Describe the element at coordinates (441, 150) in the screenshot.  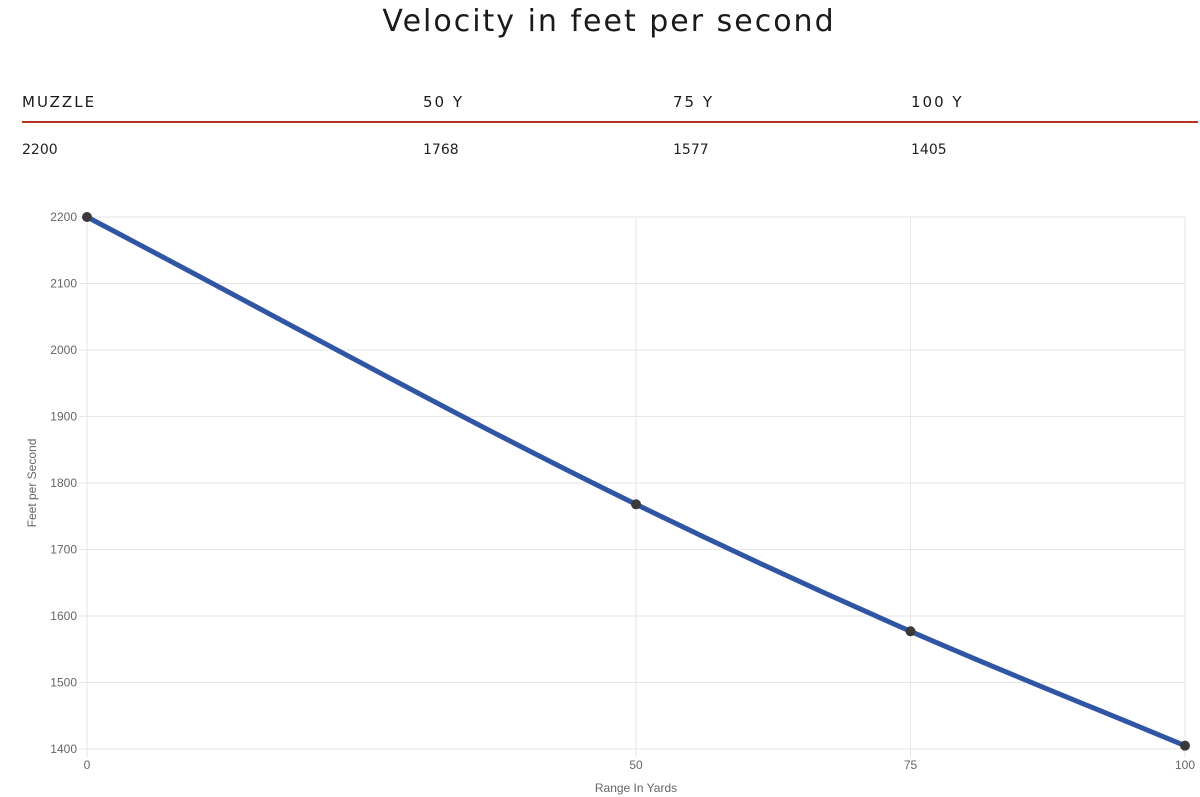
I see `value-50-yards: 1768` at that location.